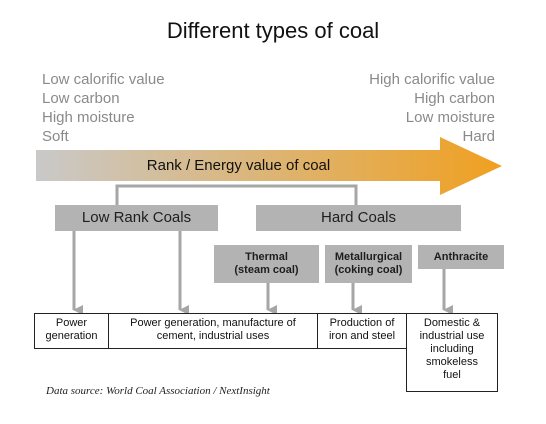 This screenshot has height=424, width=546. I want to click on use-line: Power, so click(71, 323).